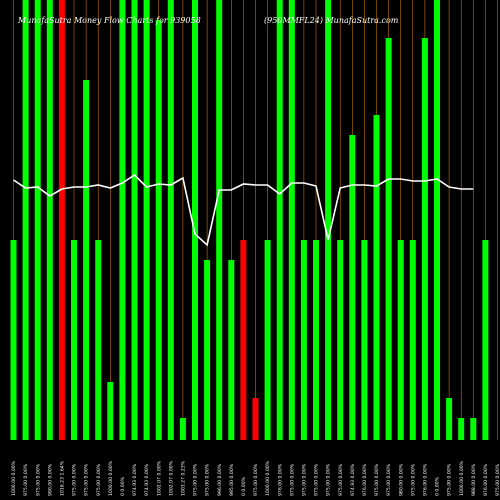  Describe the element at coordinates (63, 478) in the screenshot. I see `x-tick-label: 1016.23 1.64%` at that location.